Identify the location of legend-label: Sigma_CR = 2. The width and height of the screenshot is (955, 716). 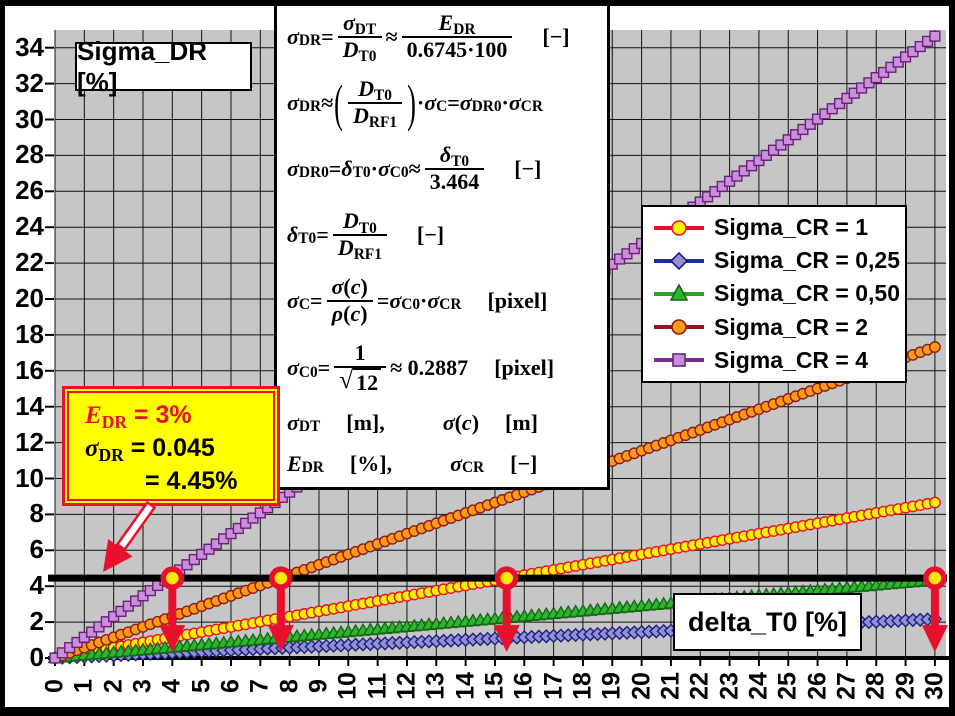
(791, 326).